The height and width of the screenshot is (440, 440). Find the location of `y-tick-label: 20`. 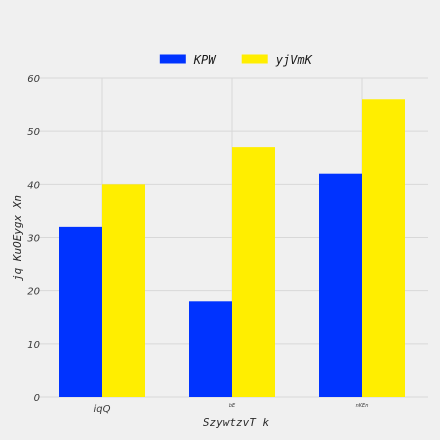

y-tick-label: 20 is located at coordinates (33, 292).